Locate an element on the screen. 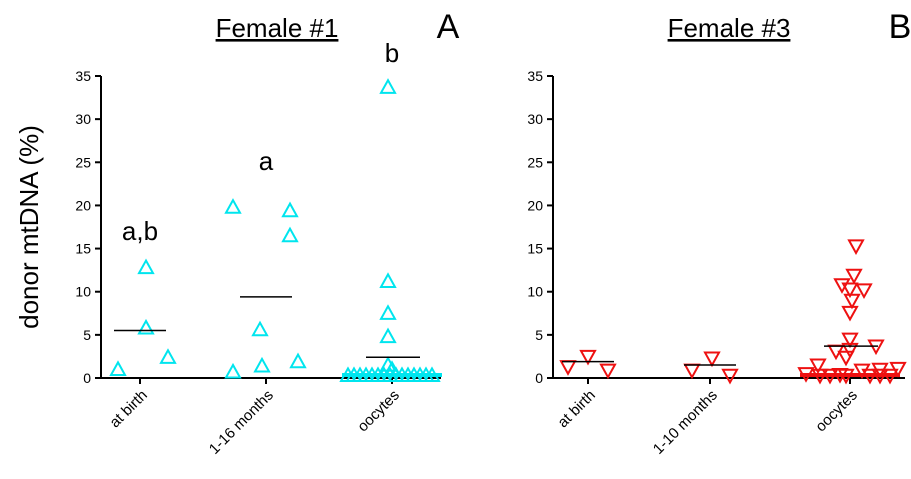 The height and width of the screenshot is (479, 911). panel-letter: A is located at coordinates (448, 27).